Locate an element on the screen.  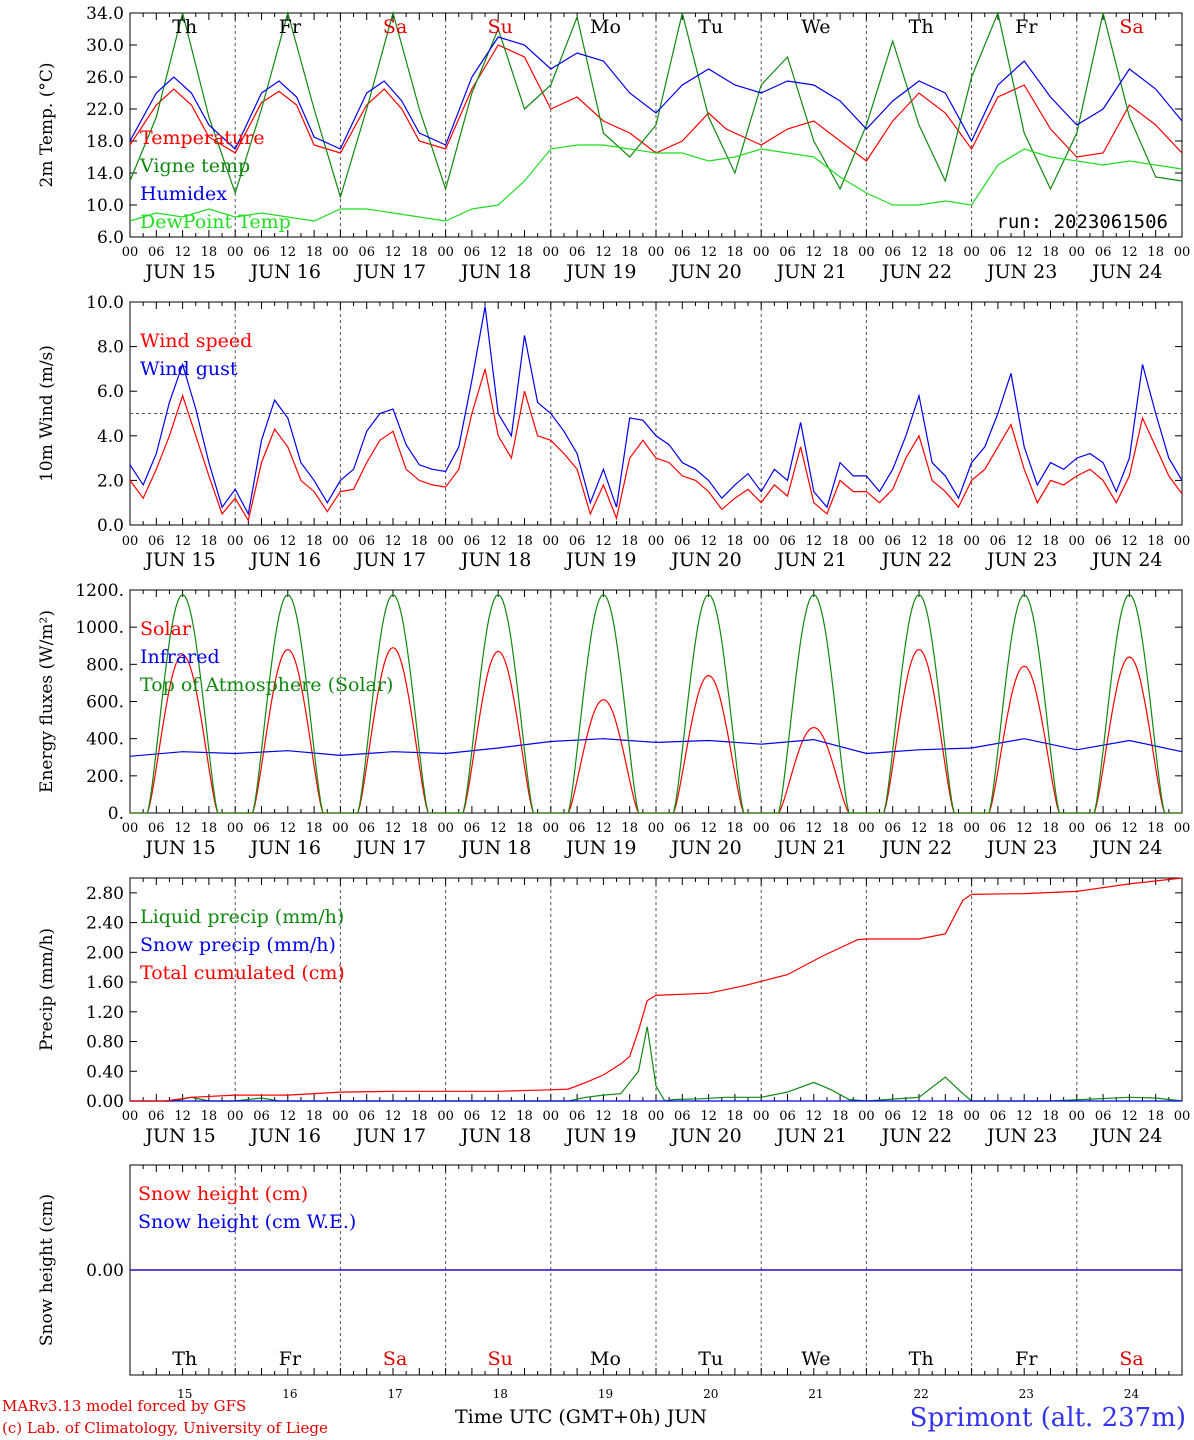
date-label: JUN 19 is located at coordinates (600, 848).